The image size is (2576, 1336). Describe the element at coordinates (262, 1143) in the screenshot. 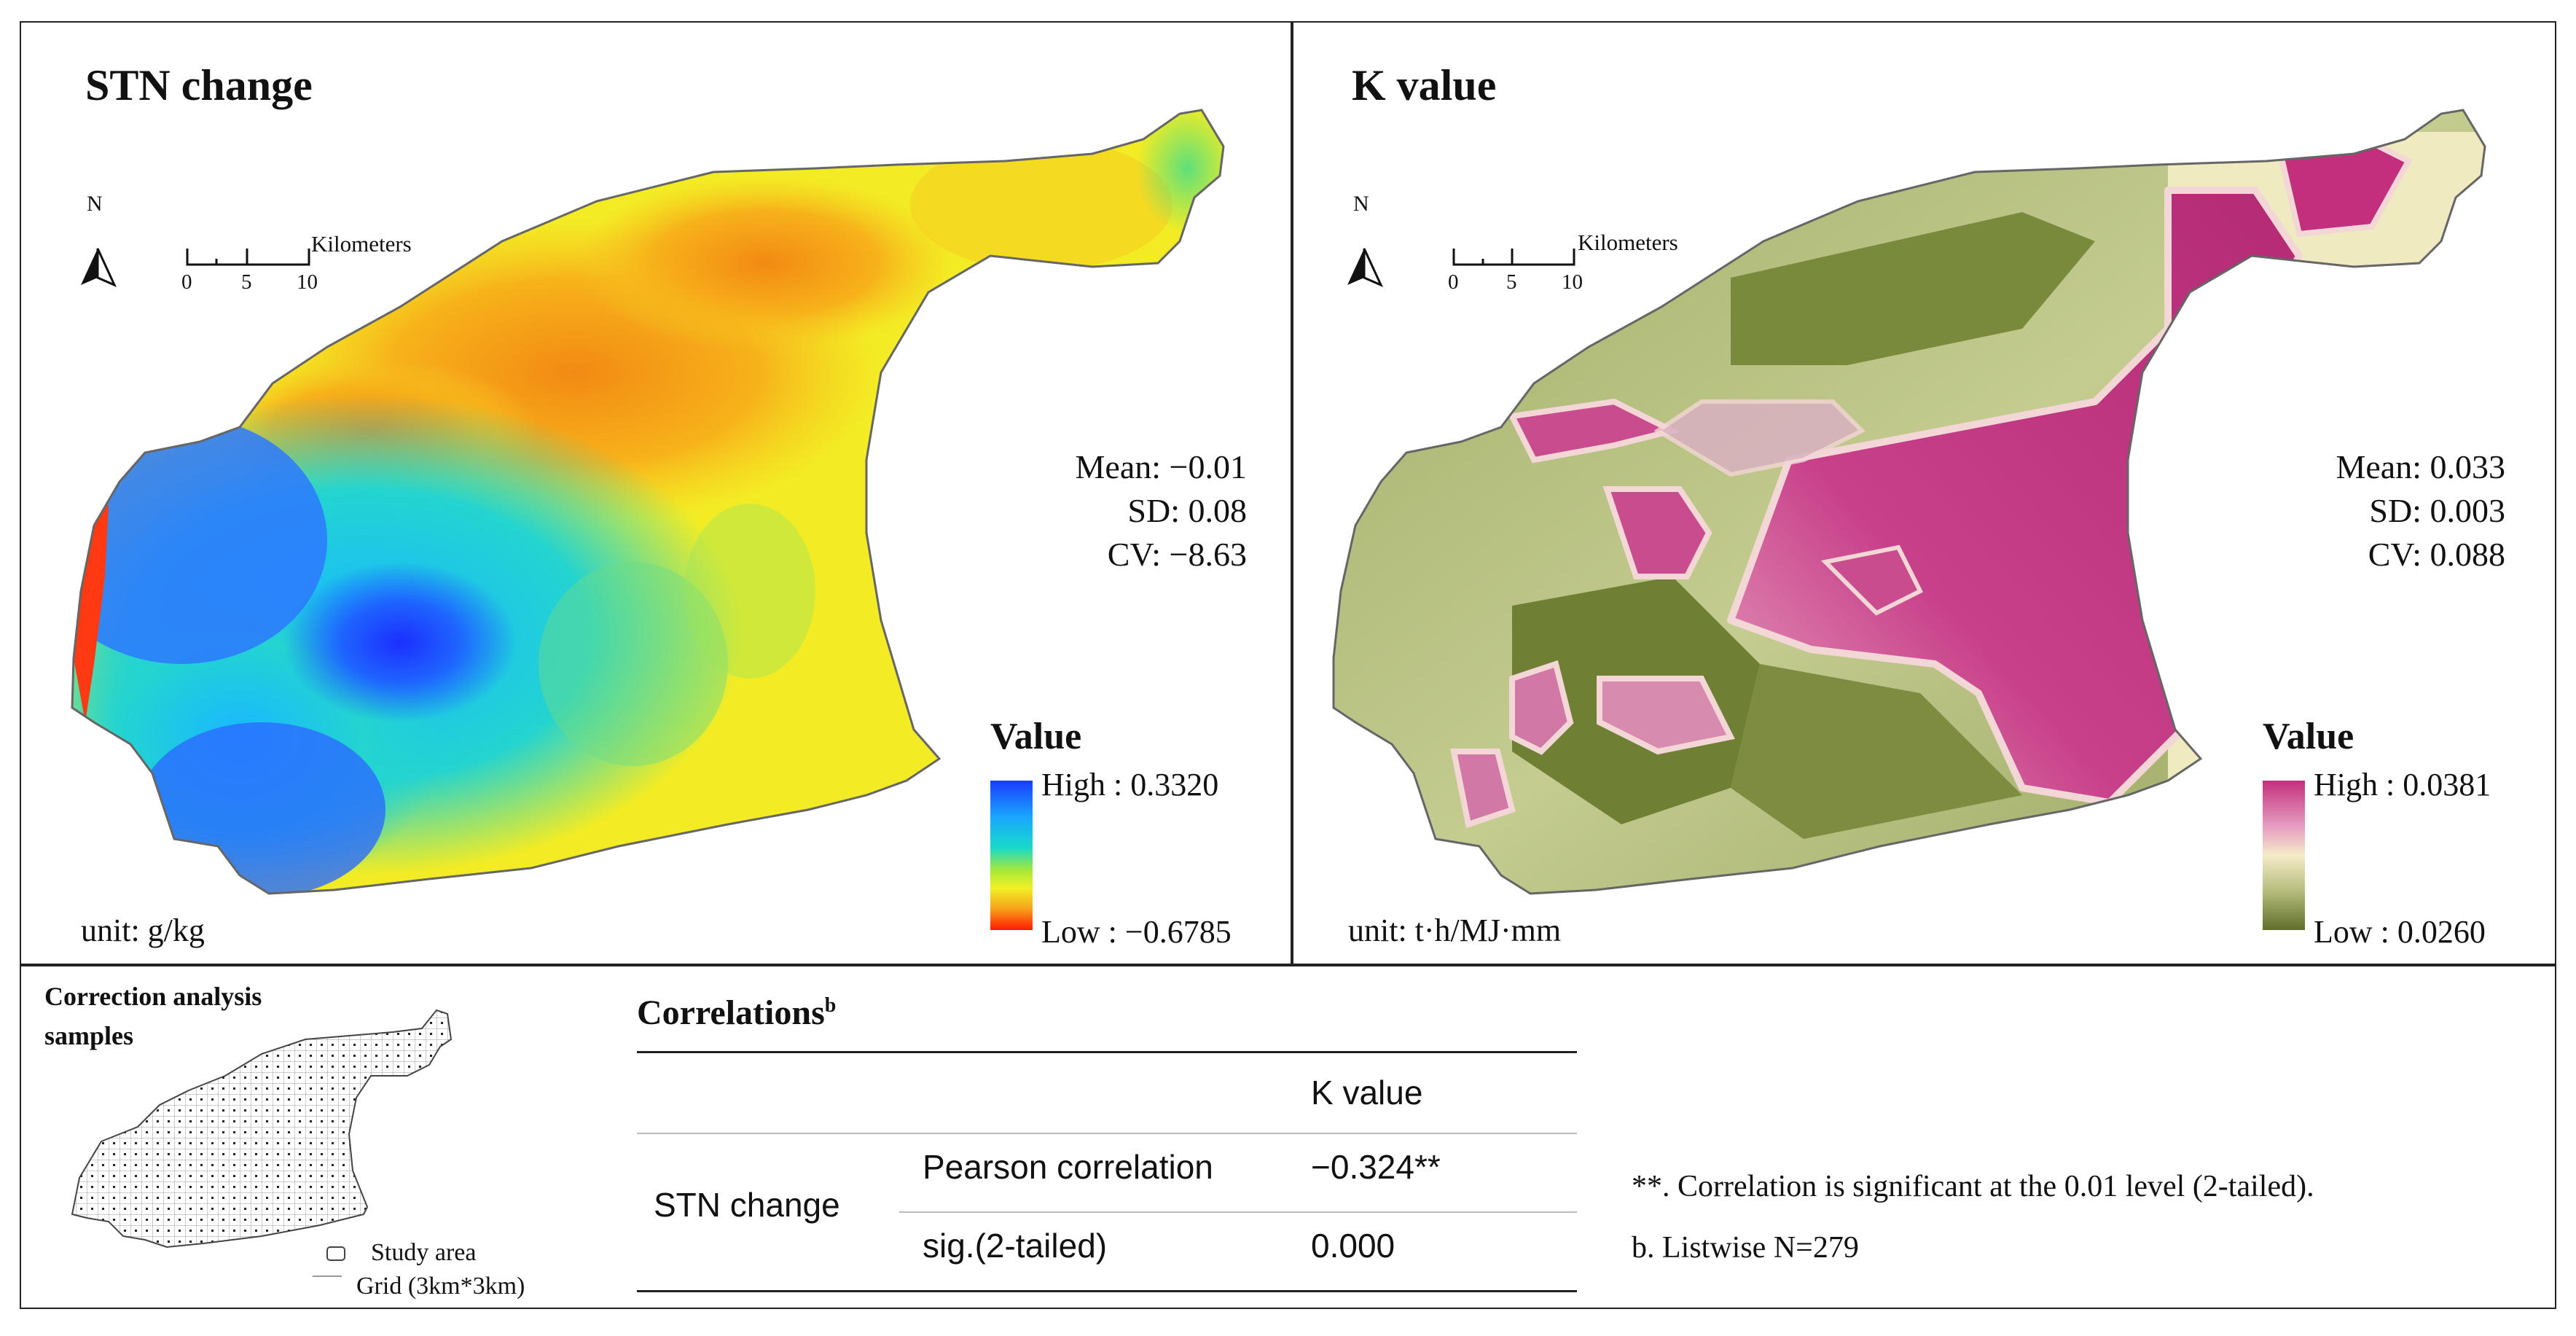

I see `samples-grid-map` at that location.